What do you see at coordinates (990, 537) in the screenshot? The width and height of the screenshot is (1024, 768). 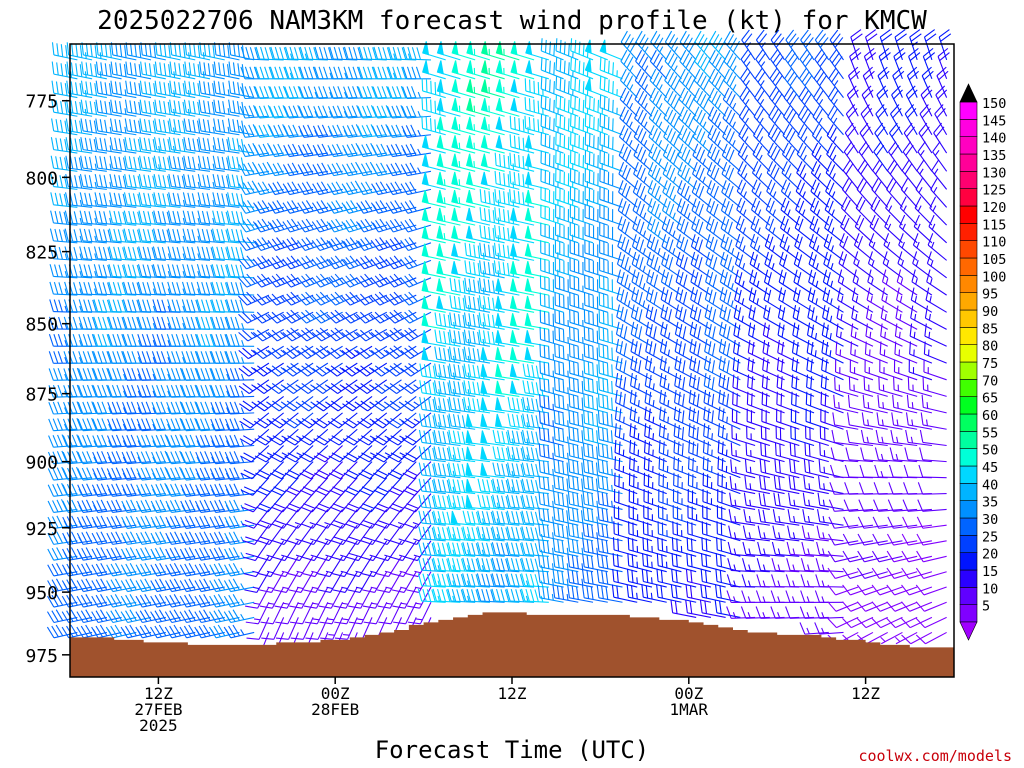 I see `colorbar-label: 25` at bounding box center [990, 537].